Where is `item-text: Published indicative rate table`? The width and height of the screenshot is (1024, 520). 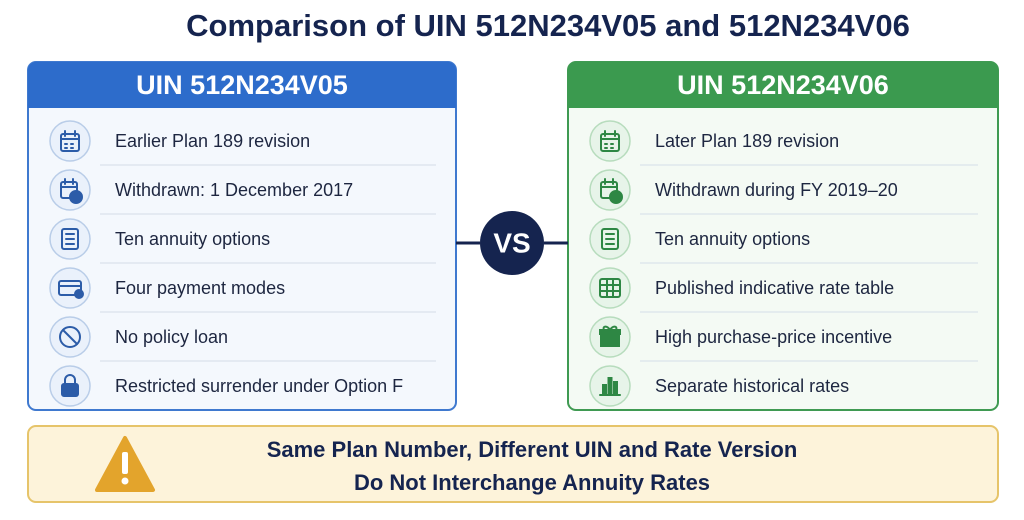 item-text: Published indicative rate table is located at coordinates (774, 288).